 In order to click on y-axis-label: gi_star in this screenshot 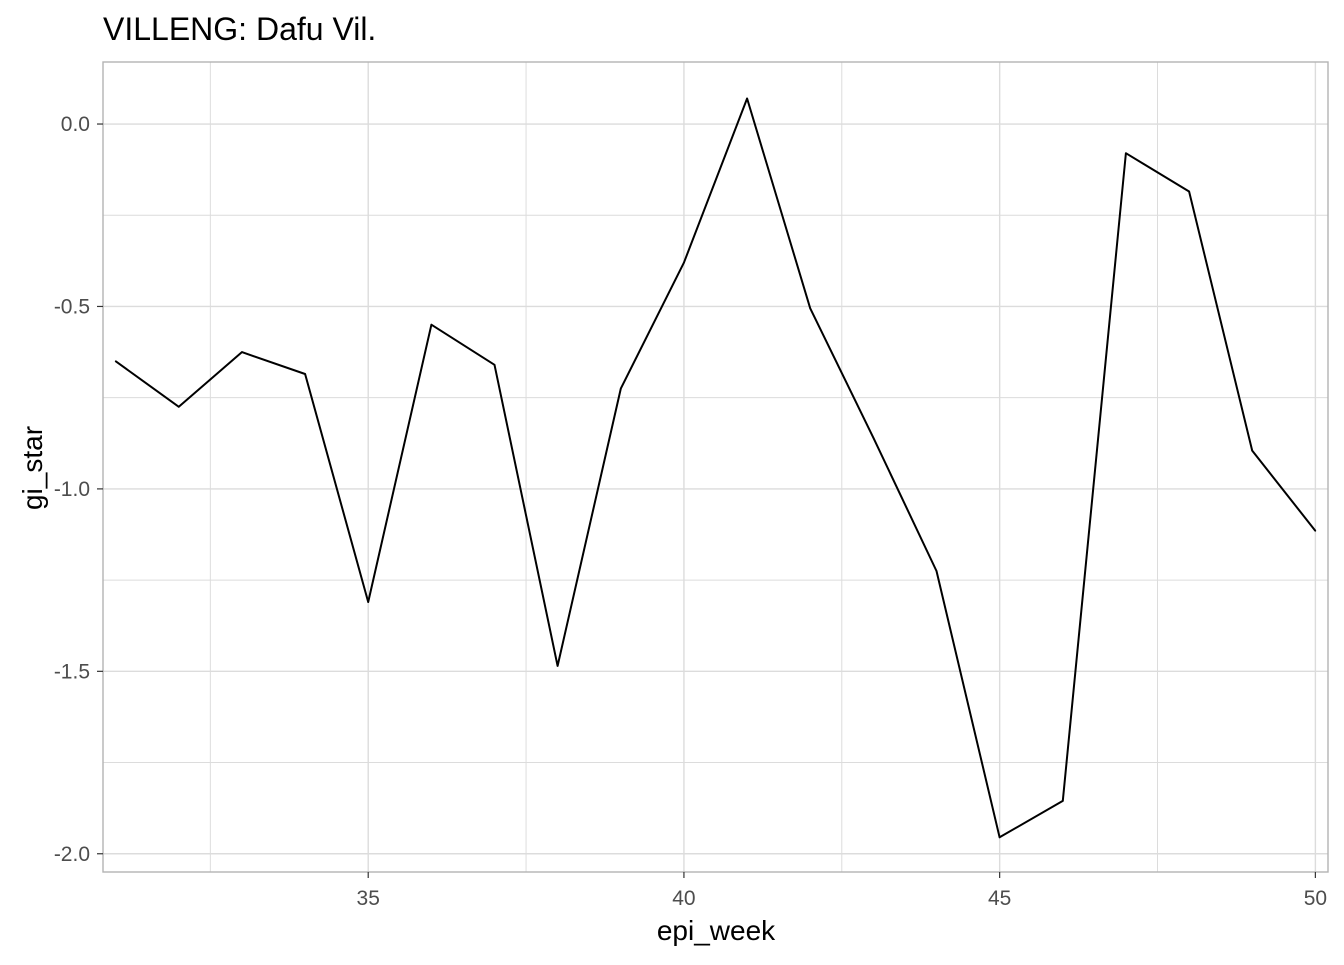, I will do `click(32, 468)`.